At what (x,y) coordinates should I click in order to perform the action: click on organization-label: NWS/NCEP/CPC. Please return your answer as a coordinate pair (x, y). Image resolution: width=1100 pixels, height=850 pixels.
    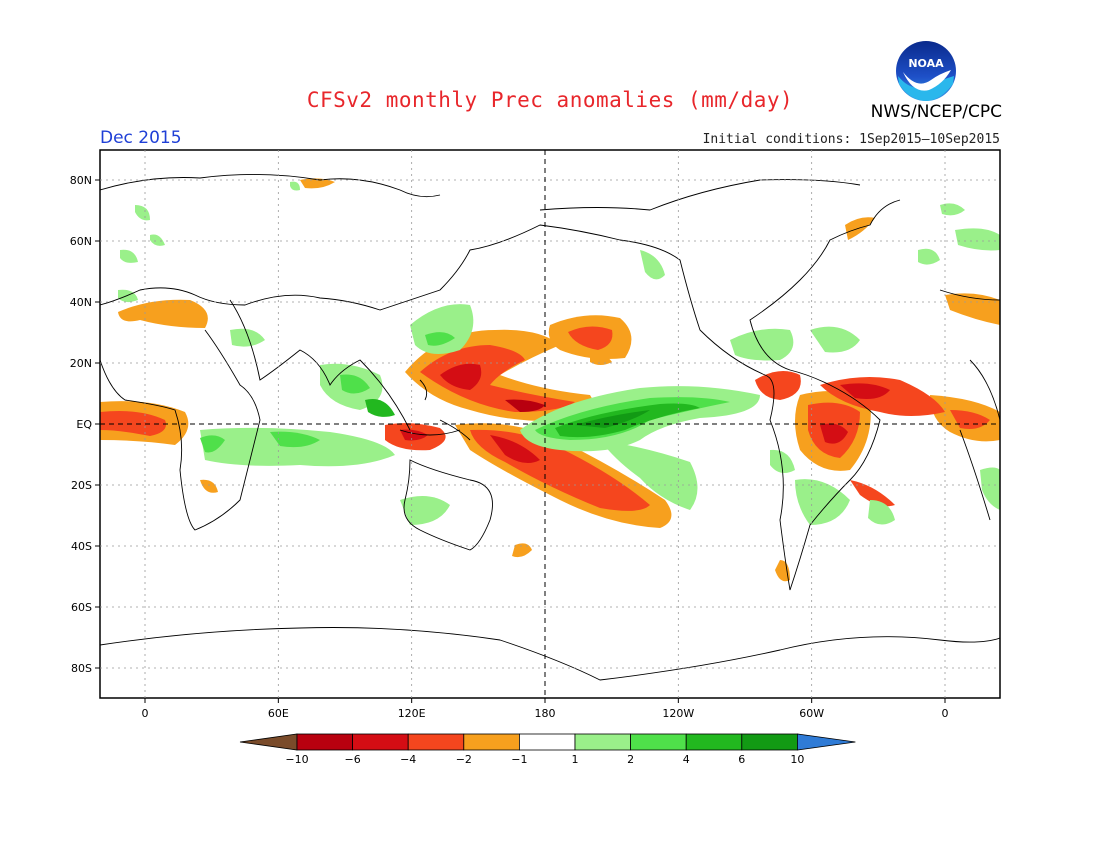
    Looking at the image, I should click on (936, 112).